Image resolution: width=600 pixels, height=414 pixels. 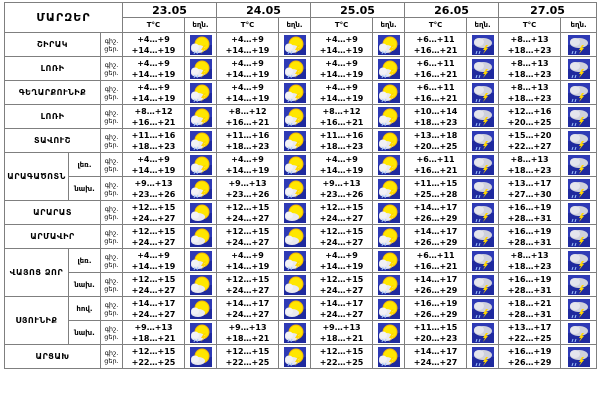 What do you see at coordinates (435, 327) in the screenshot?
I see `night-temp: +11…+15` at bounding box center [435, 327].